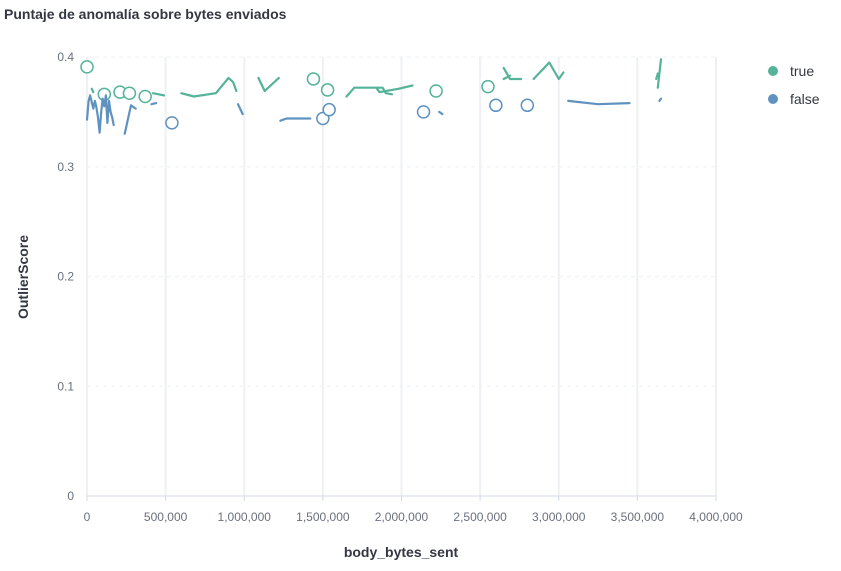 Image resolution: width=841 pixels, height=571 pixels. What do you see at coordinates (145, 14) in the screenshot?
I see `chart-title: Puntaje de anomalía sobre bytes enviados` at bounding box center [145, 14].